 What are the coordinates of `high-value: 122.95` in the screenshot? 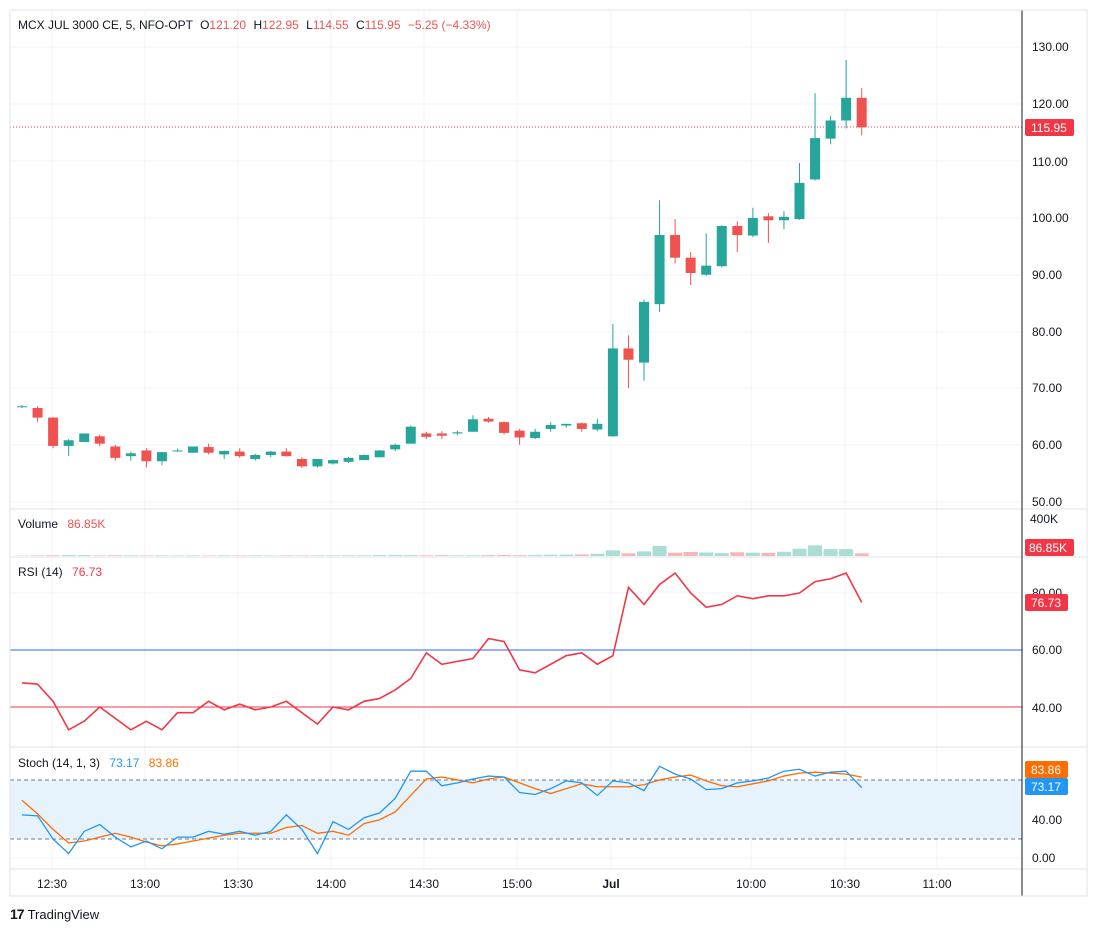 It's located at (280, 25).